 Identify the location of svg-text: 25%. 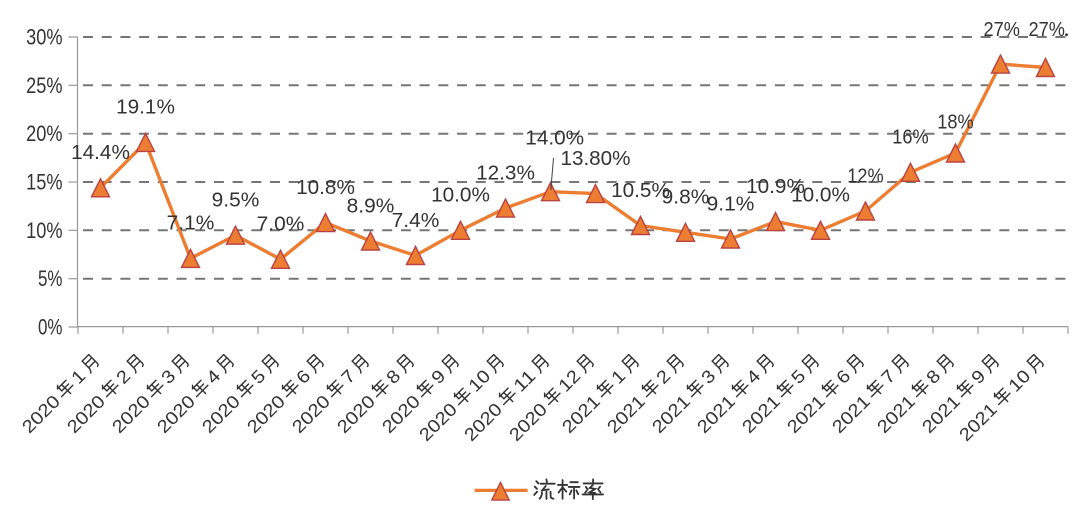
(44, 85).